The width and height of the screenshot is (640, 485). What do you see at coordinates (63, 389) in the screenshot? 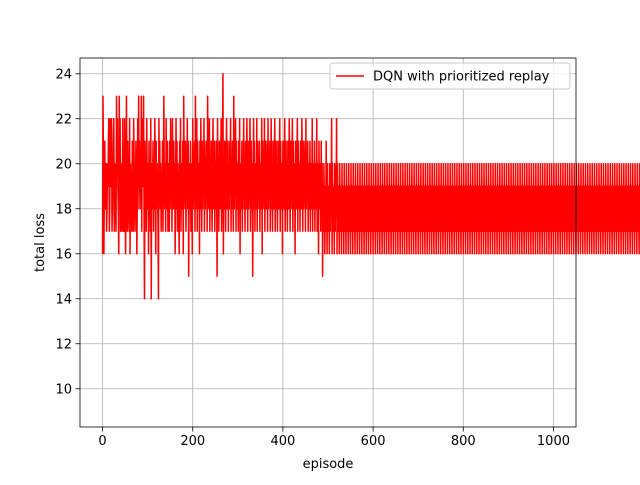
I see `y-tick-label: 10` at bounding box center [63, 389].